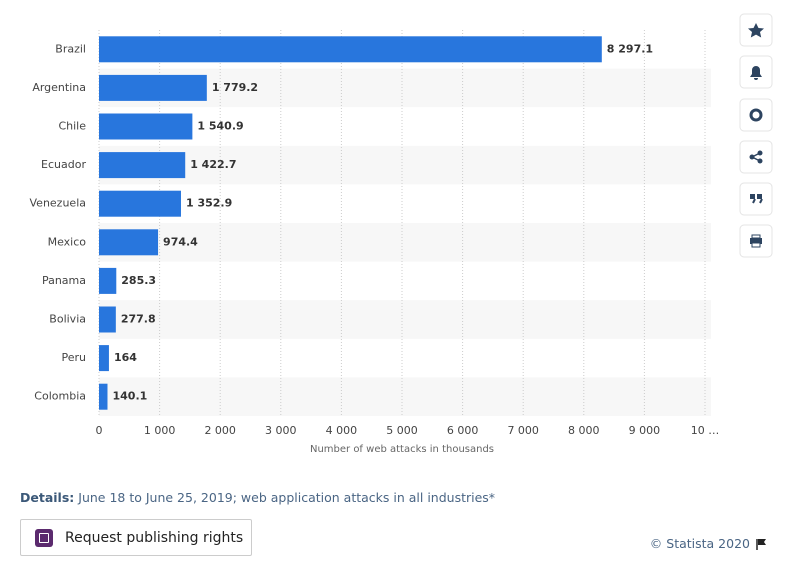  What do you see at coordinates (160, 430) in the screenshot?
I see `x-tick-label: 1 000` at bounding box center [160, 430].